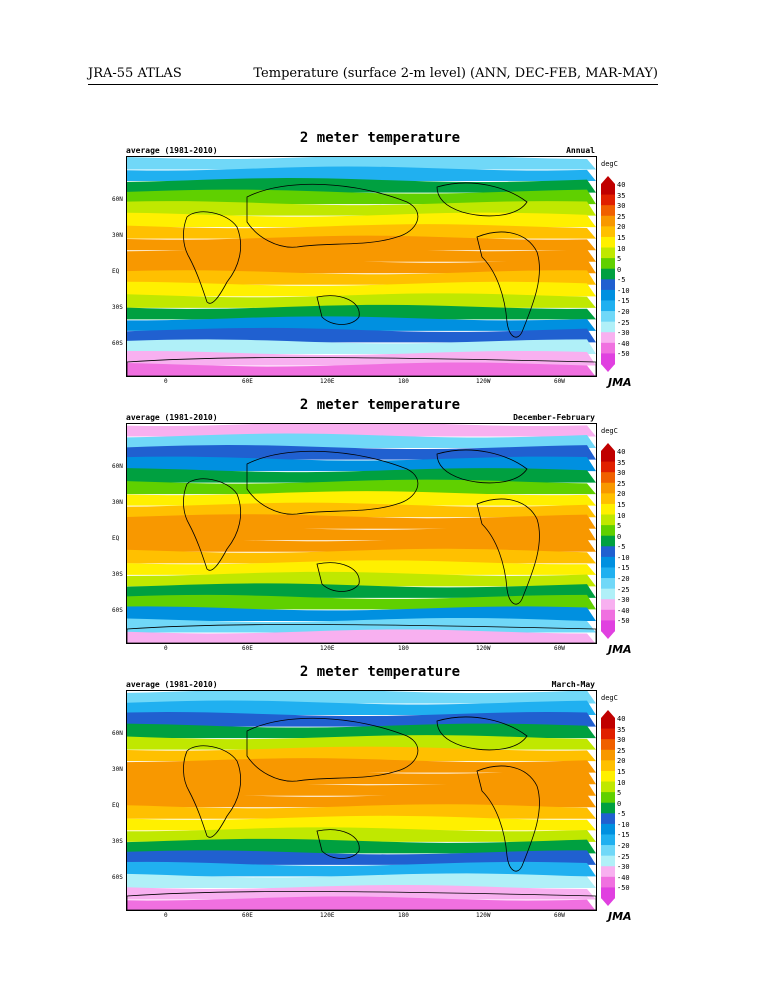 The width and height of the screenshot is (765, 990). Describe the element at coordinates (621, 280) in the screenshot. I see `colorbar-tick-label: -5` at that location.